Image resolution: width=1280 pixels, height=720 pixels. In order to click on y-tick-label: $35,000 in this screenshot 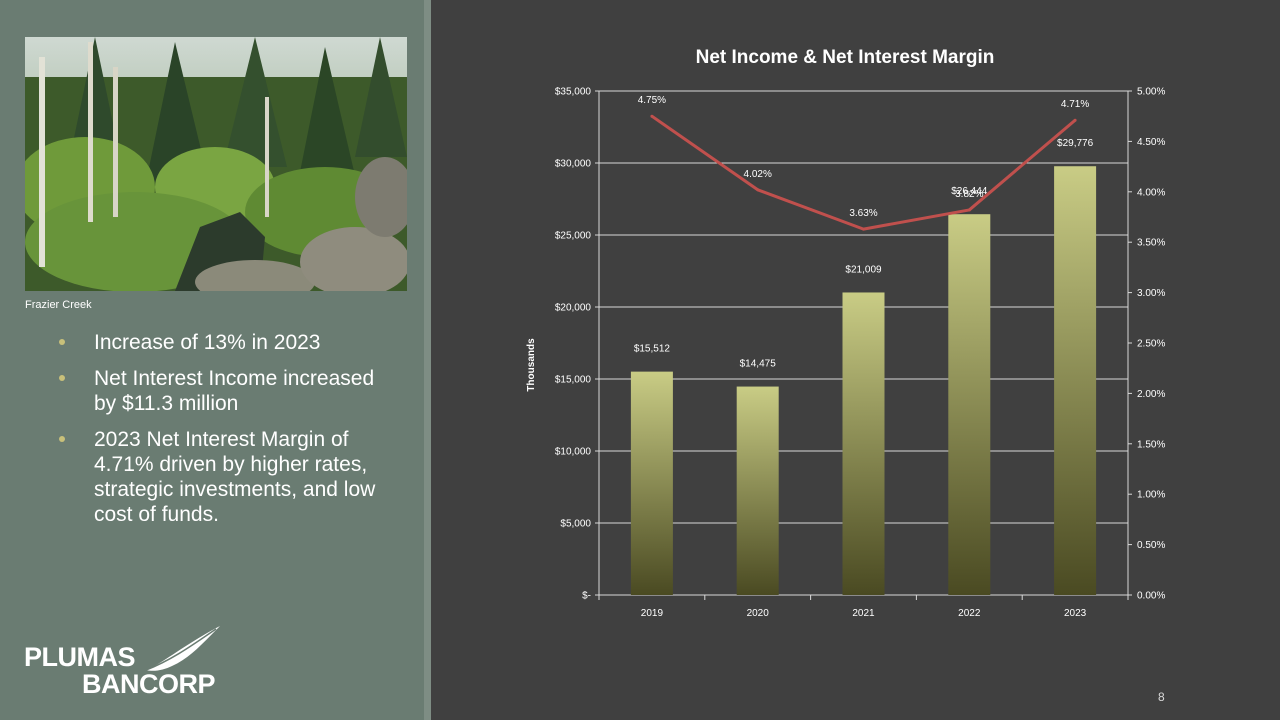, I will do `click(573, 92)`.